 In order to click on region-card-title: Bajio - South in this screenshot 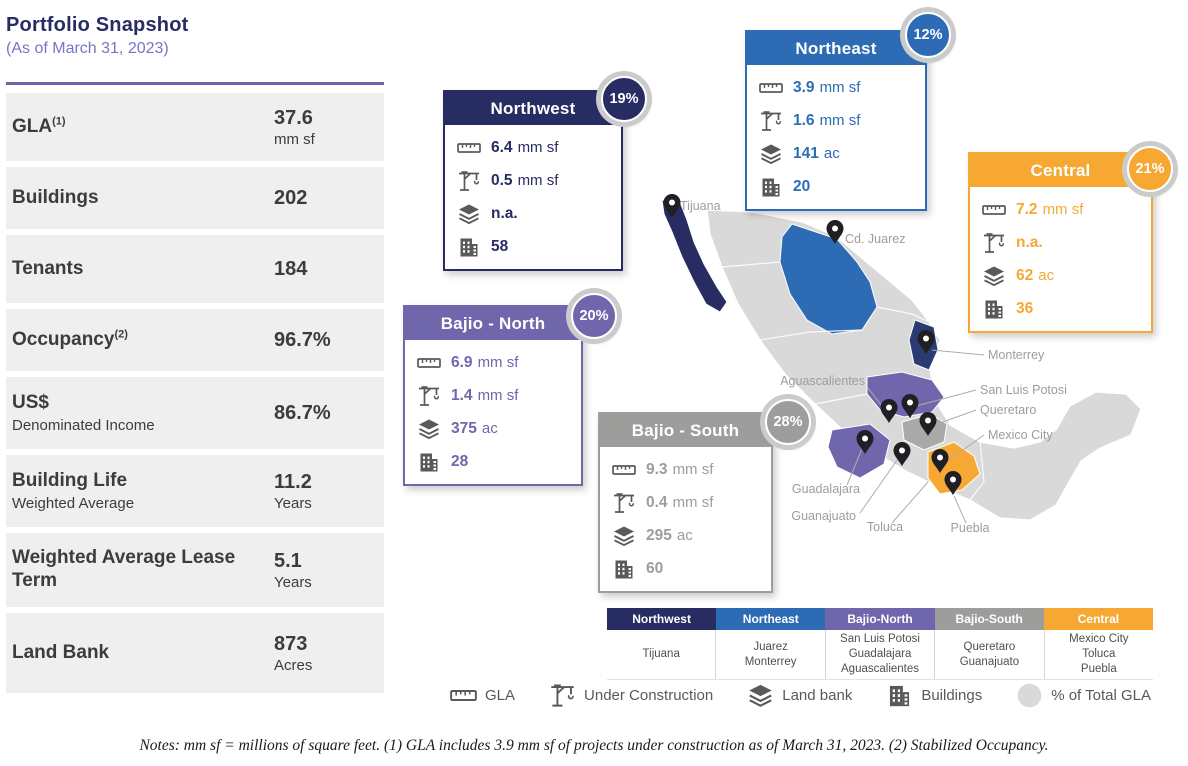, I will do `click(685, 430)`.